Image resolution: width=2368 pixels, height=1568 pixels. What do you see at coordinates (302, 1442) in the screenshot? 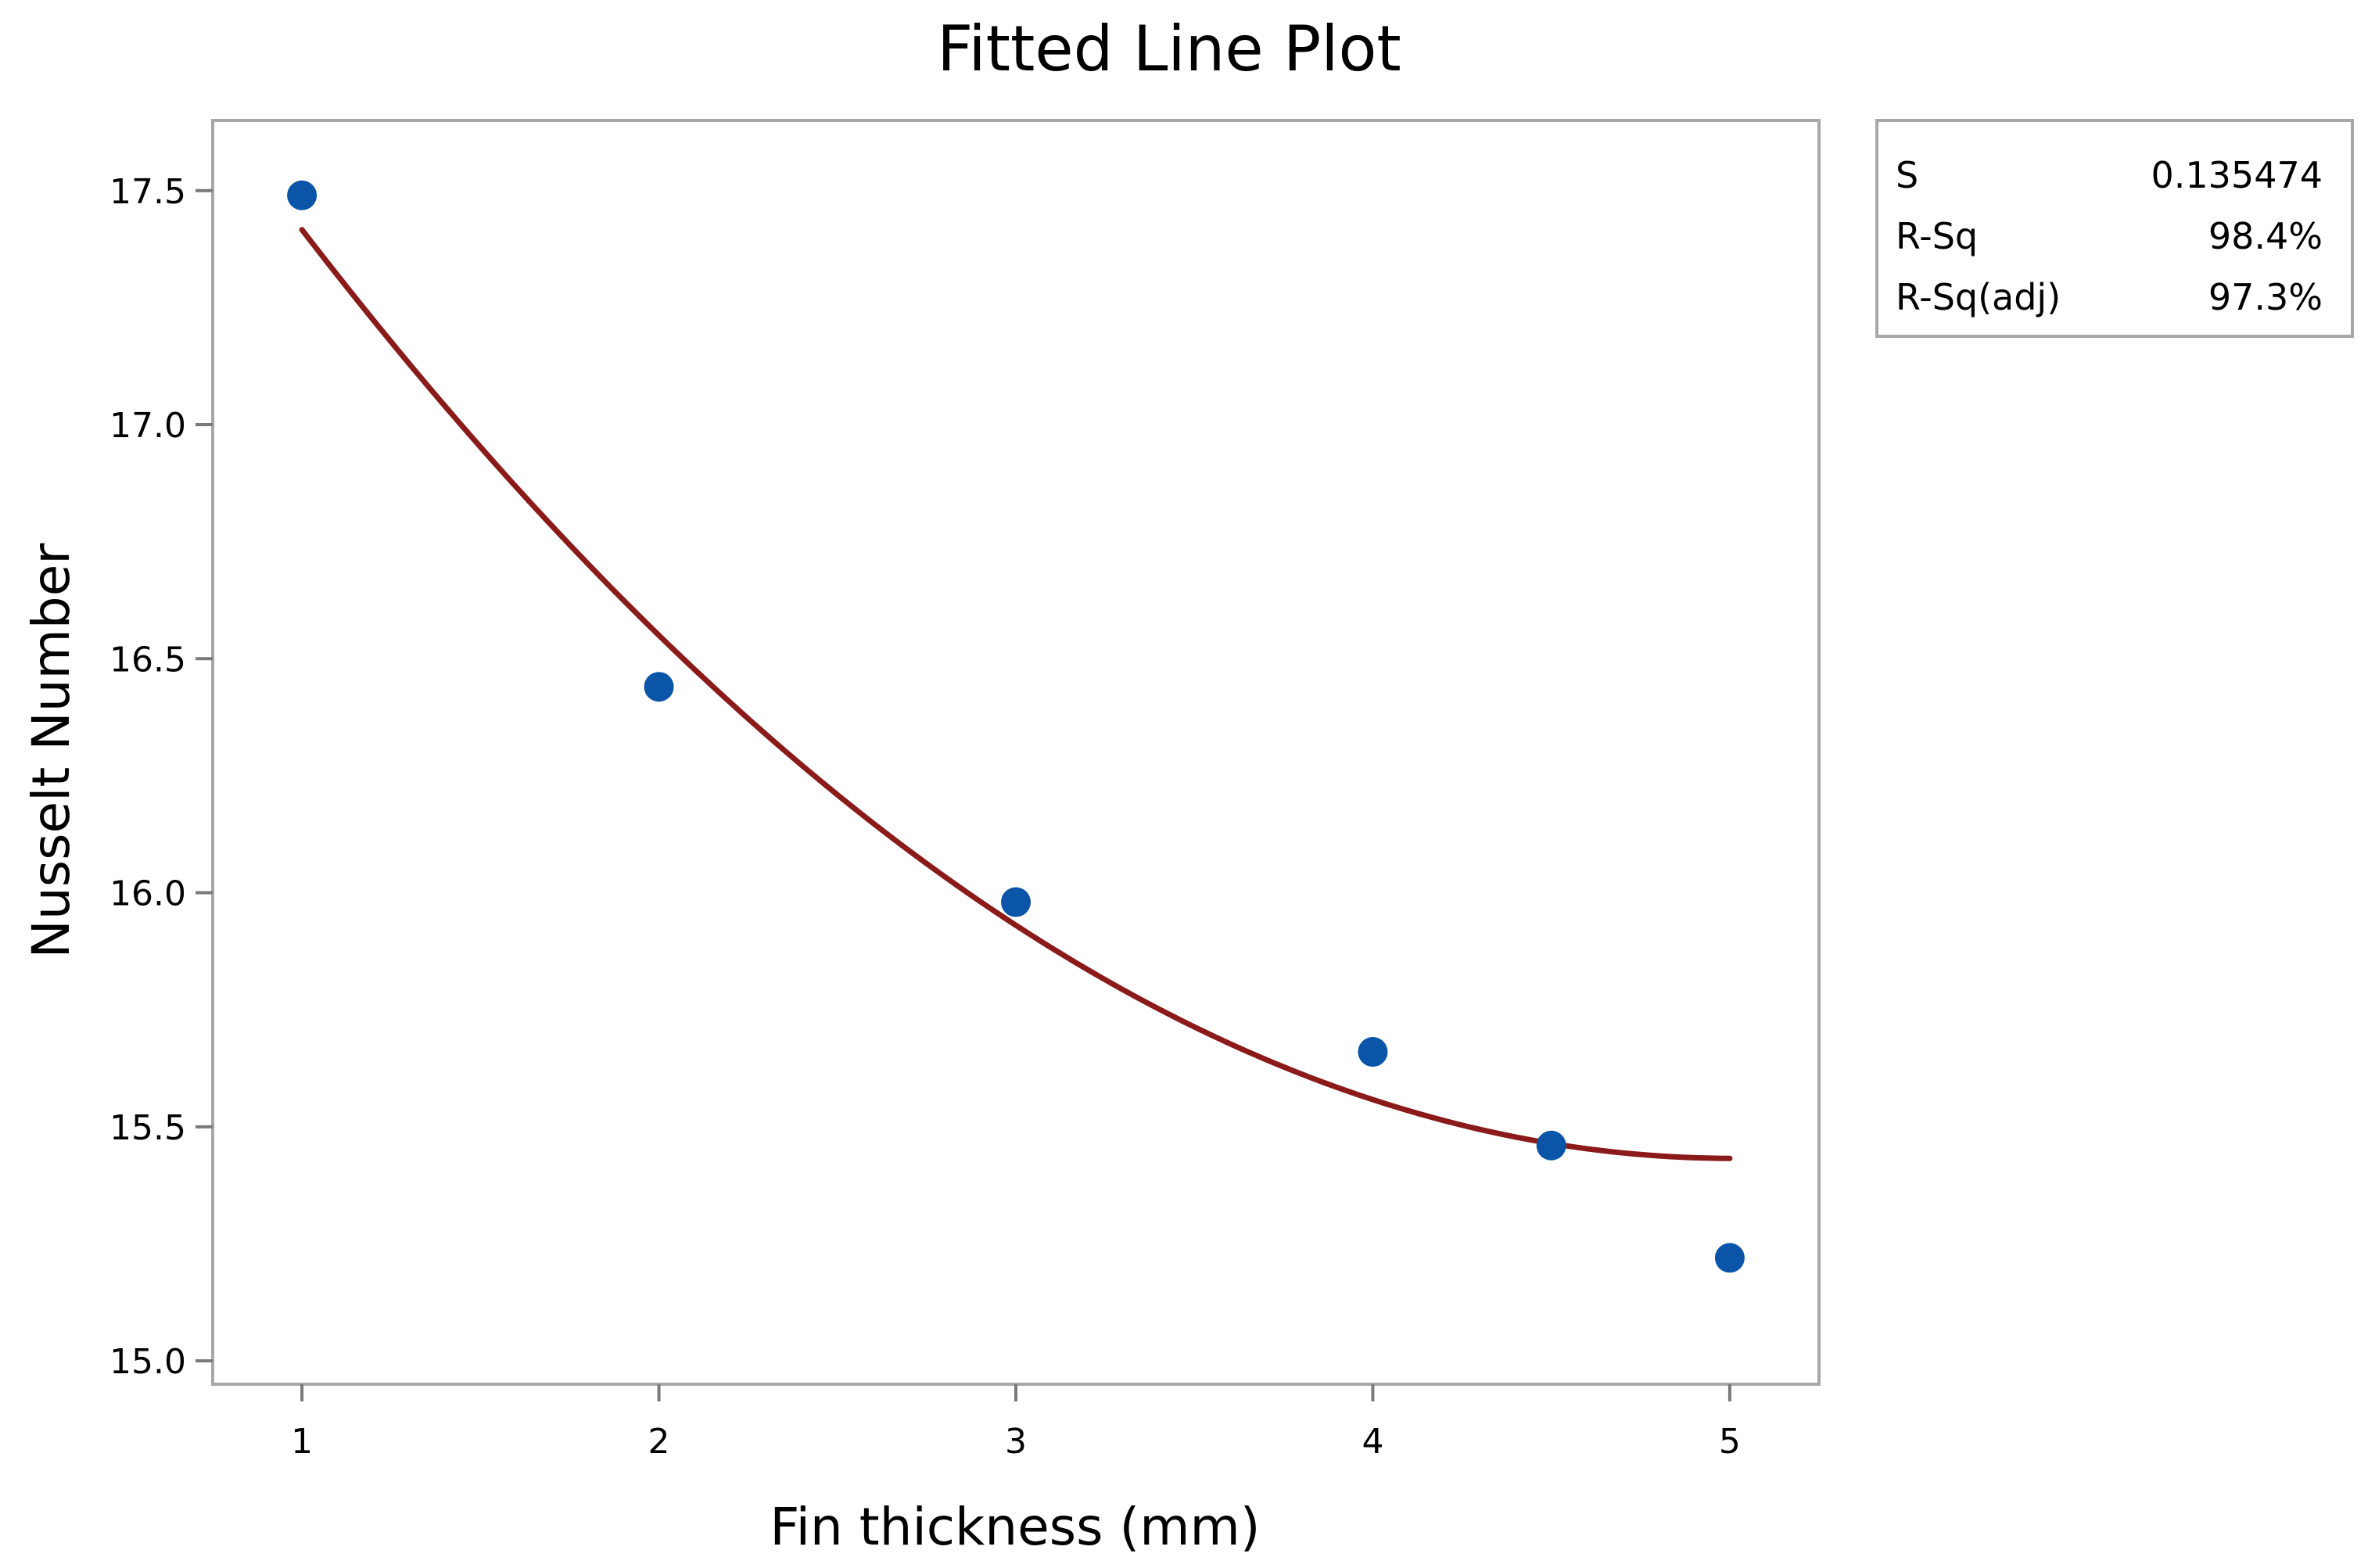
I see `x-tick-label: 1` at bounding box center [302, 1442].